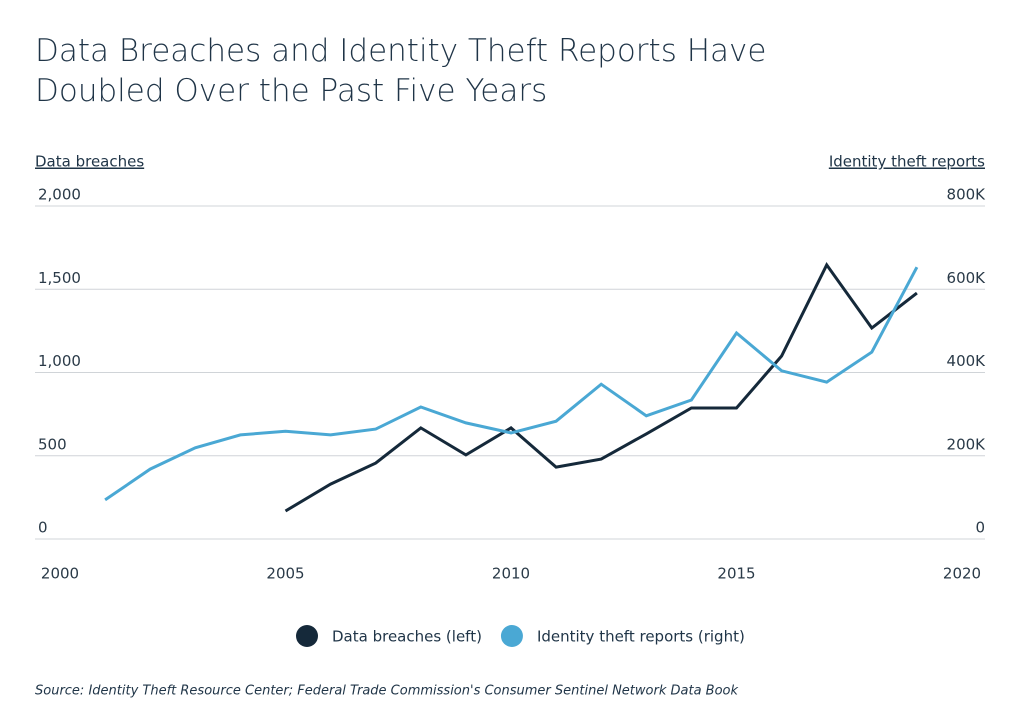 This screenshot has width=1024, height=719. What do you see at coordinates (736, 574) in the screenshot?
I see `x-tick-label: 2015` at bounding box center [736, 574].